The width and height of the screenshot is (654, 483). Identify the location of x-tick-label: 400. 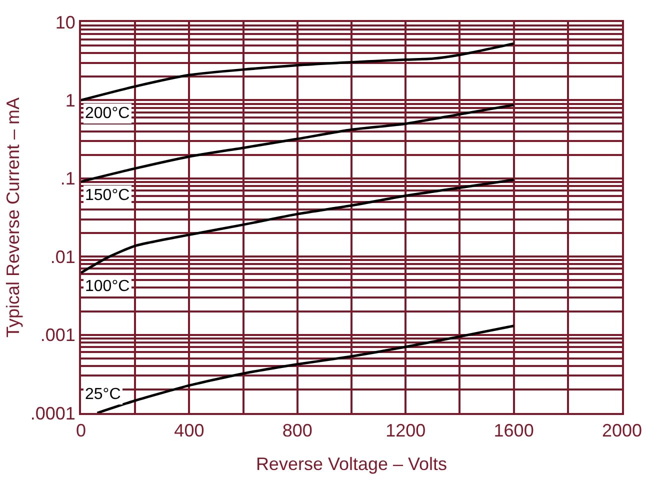
(189, 430).